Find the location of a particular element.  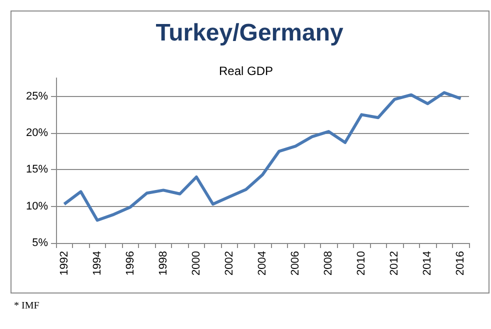

x-tick-label: 2008 is located at coordinates (328, 263).